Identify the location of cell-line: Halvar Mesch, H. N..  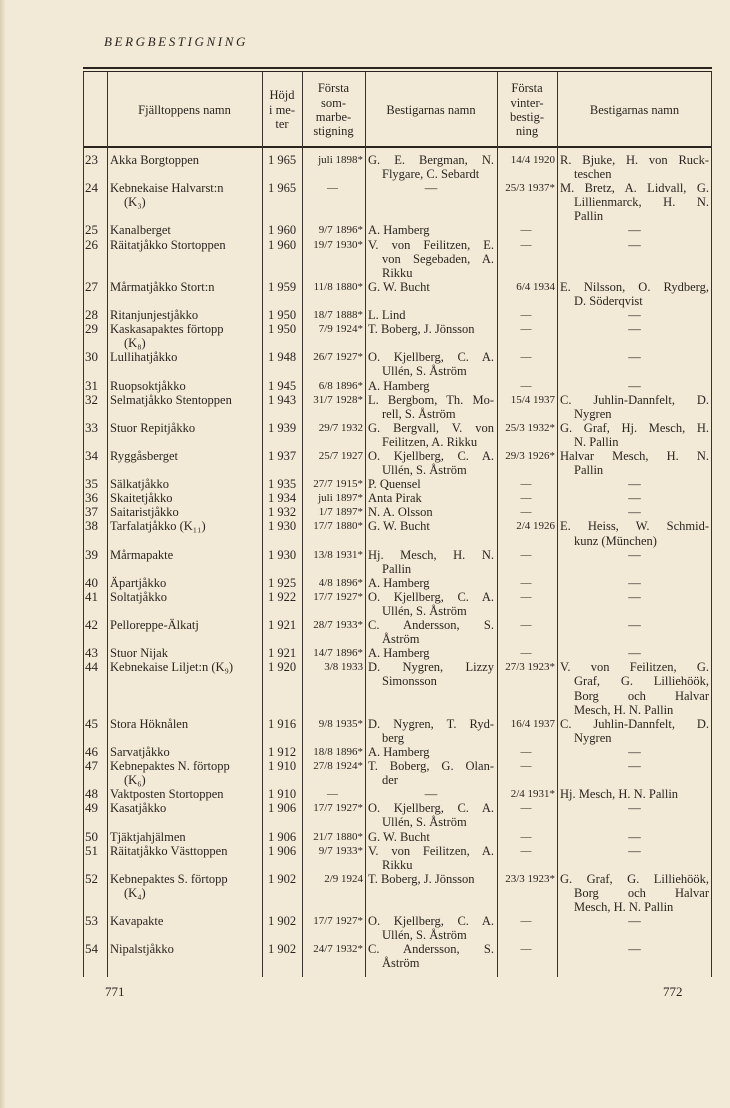
(634, 455).